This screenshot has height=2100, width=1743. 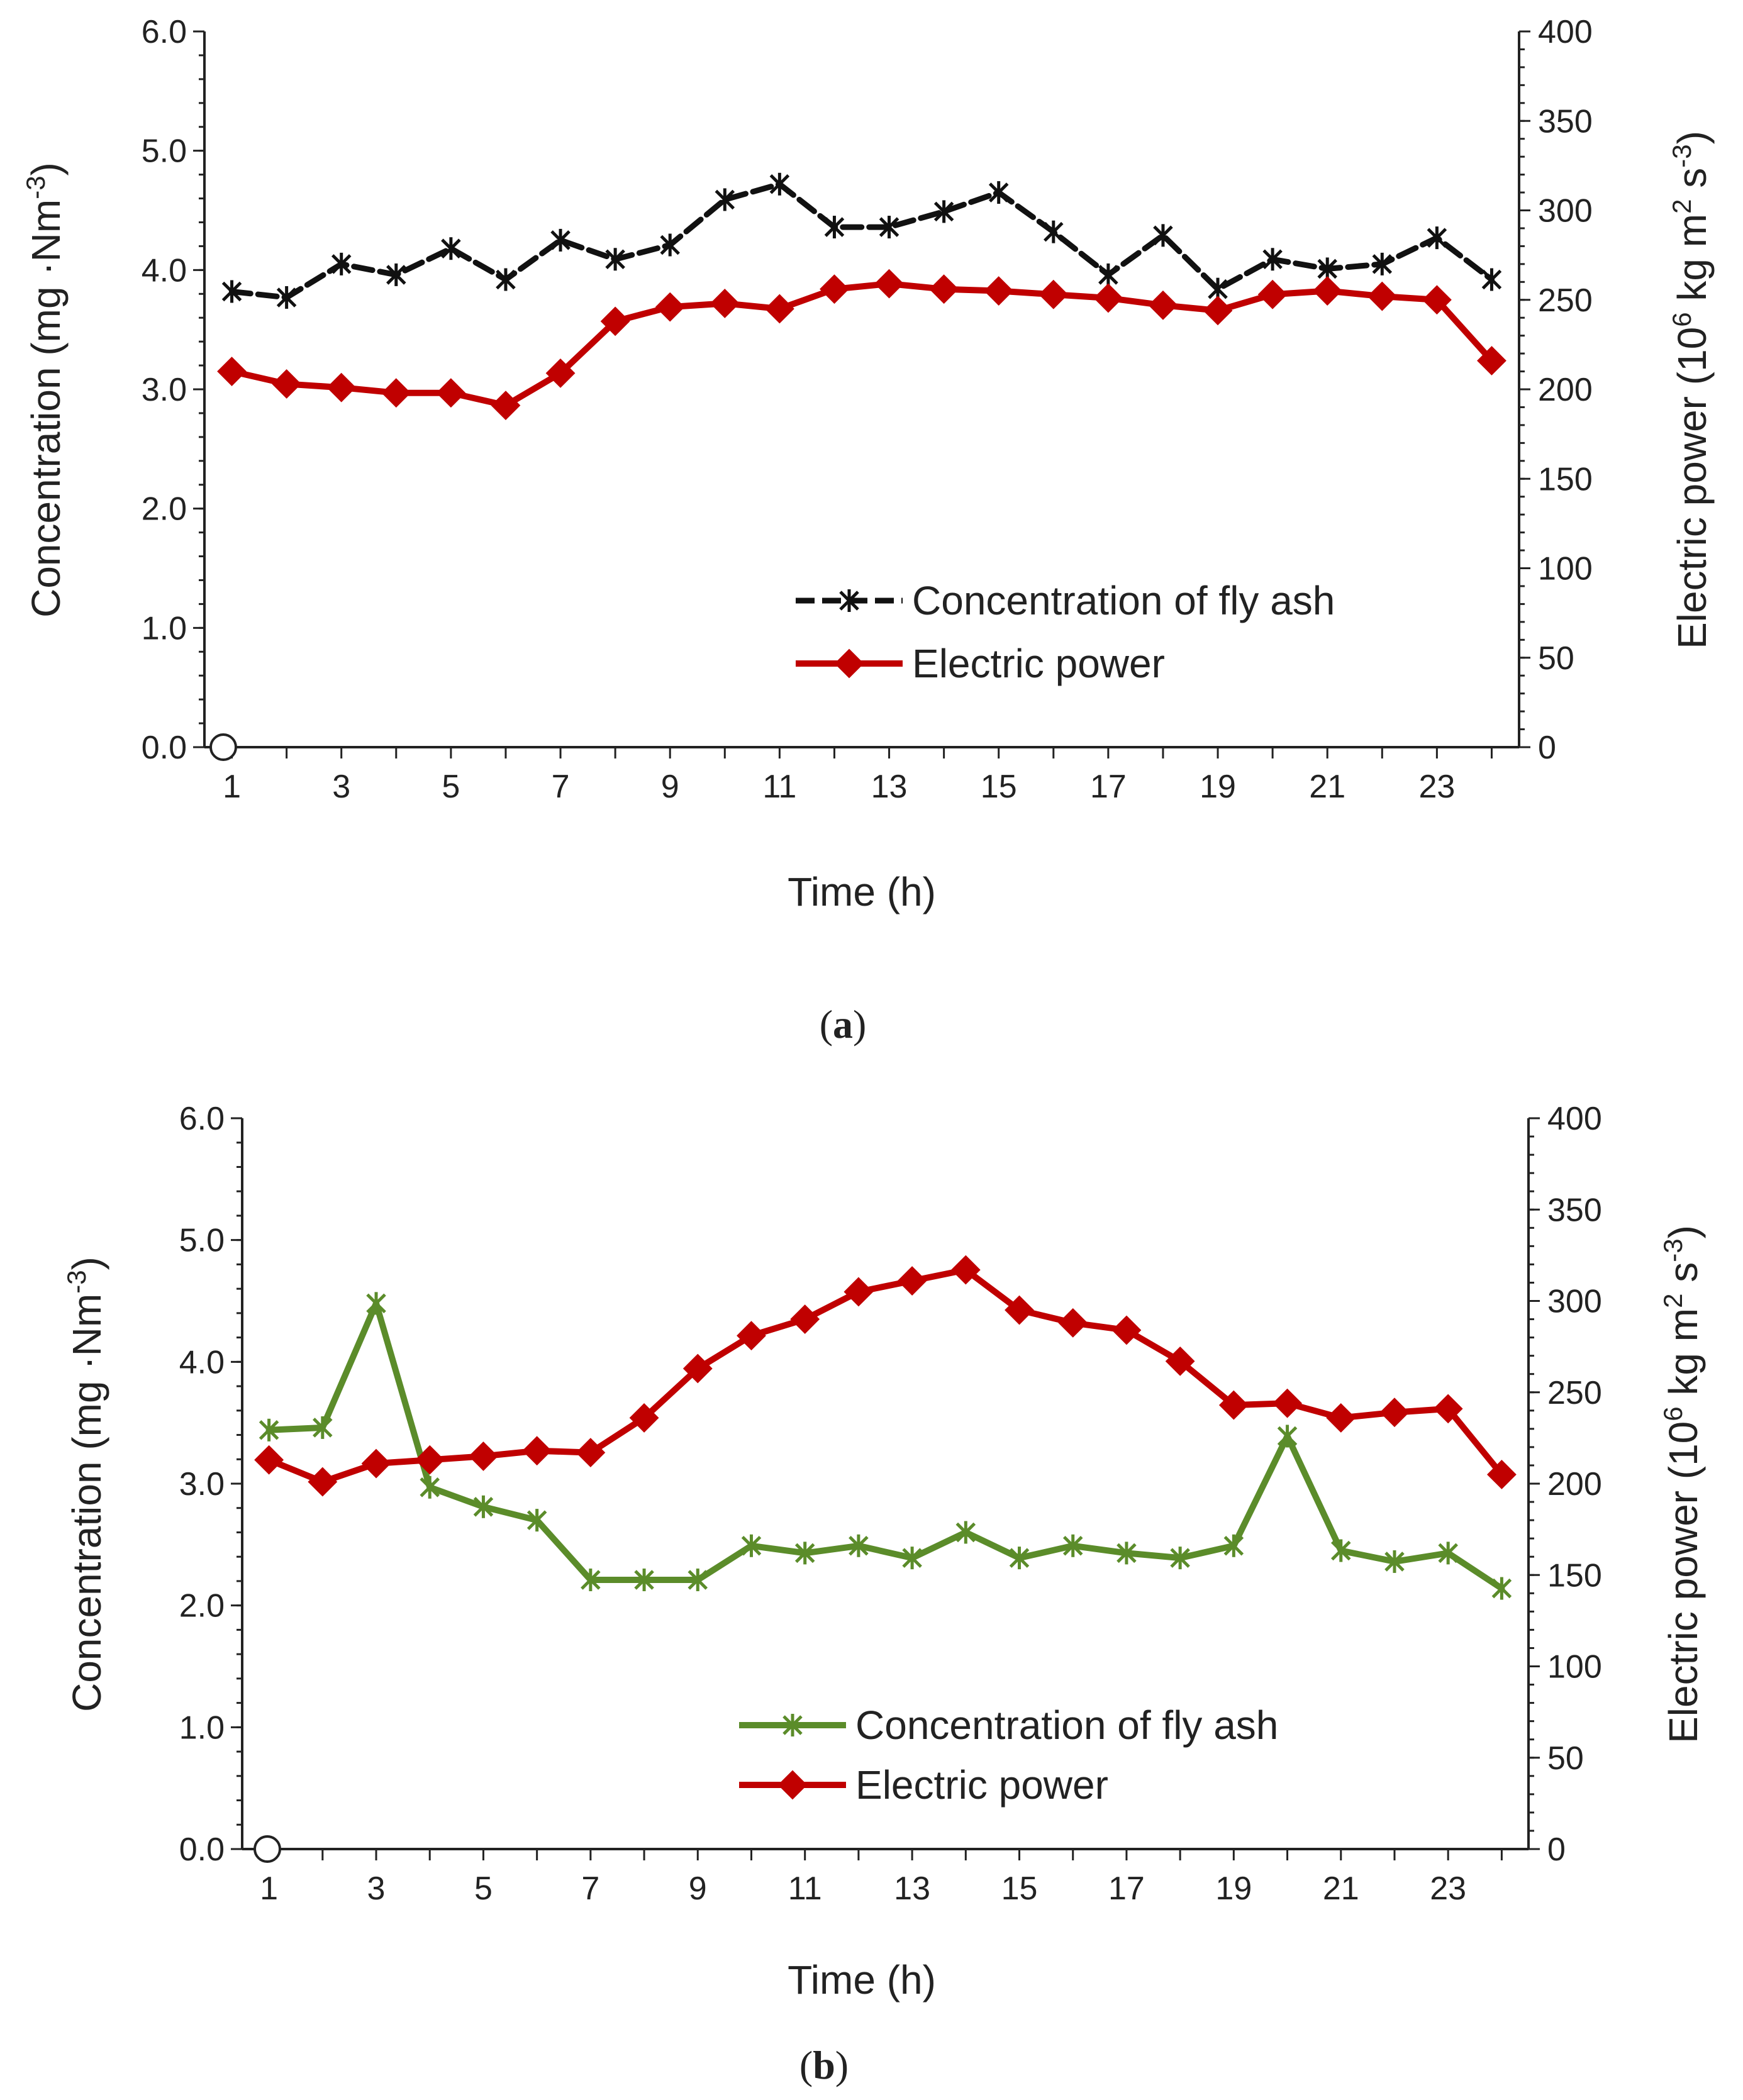 What do you see at coordinates (341, 787) in the screenshot?
I see `x-tick-label-a-3: 3` at bounding box center [341, 787].